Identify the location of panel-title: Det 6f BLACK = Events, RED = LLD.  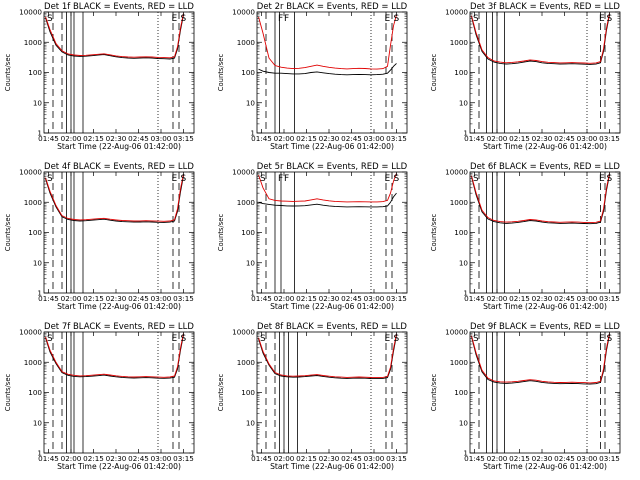
(545, 167).